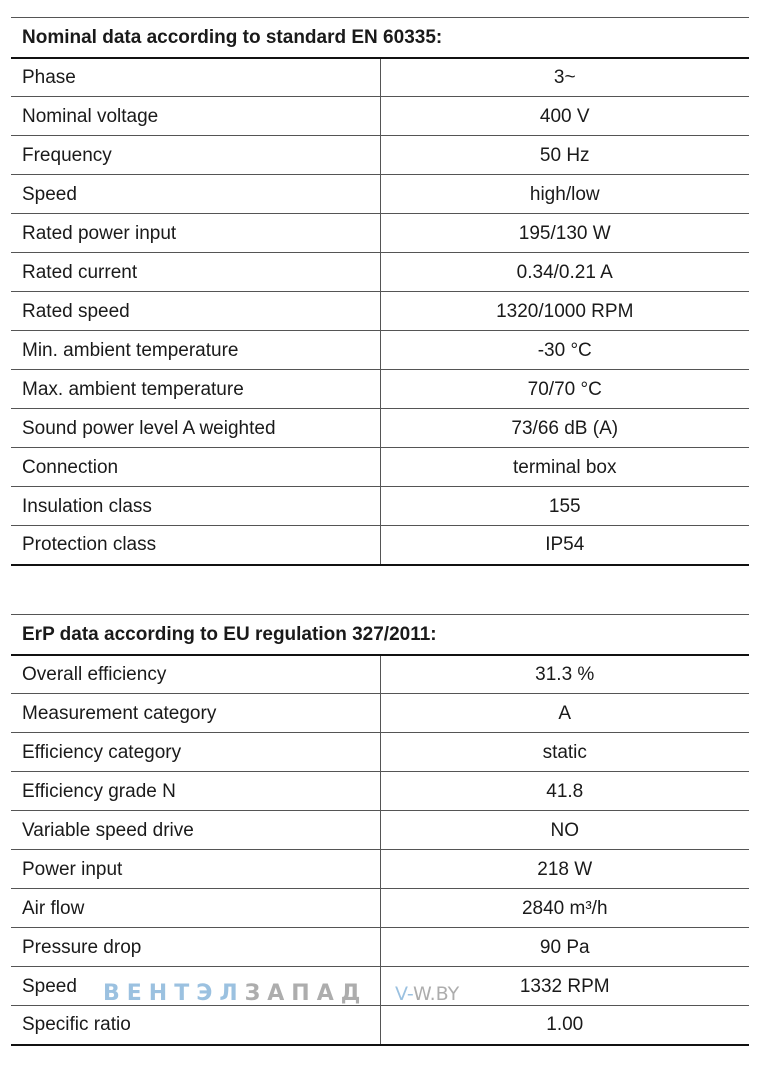  I want to click on row-value: 1320/1000 RPM, so click(564, 311).